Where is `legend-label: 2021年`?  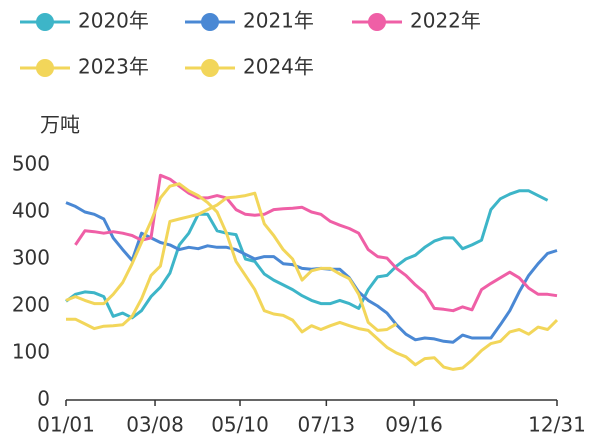 legend-label: 2021年 is located at coordinates (278, 21).